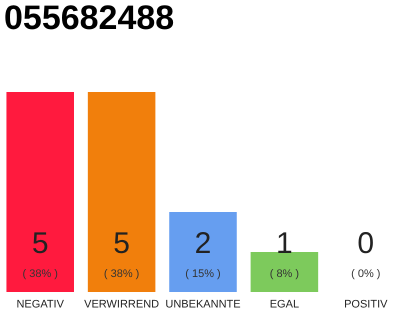 This screenshot has width=410, height=320. Describe the element at coordinates (203, 304) in the screenshot. I see `x-tick-label: UNBEKANNTE` at that location.